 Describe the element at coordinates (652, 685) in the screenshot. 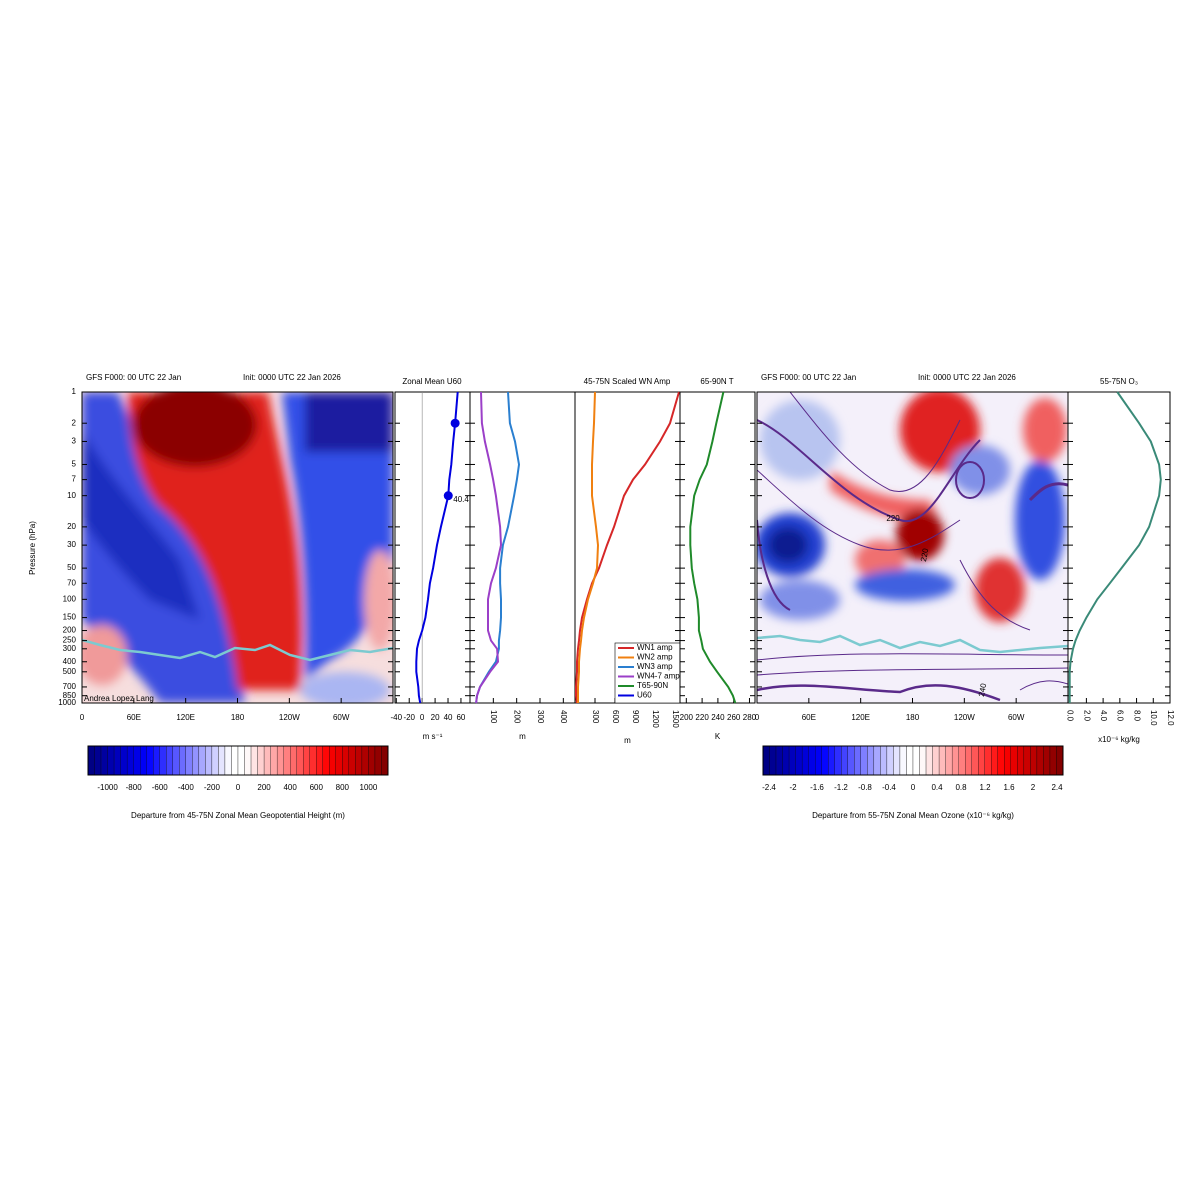

I see `legend-label: T65-90N` at that location.